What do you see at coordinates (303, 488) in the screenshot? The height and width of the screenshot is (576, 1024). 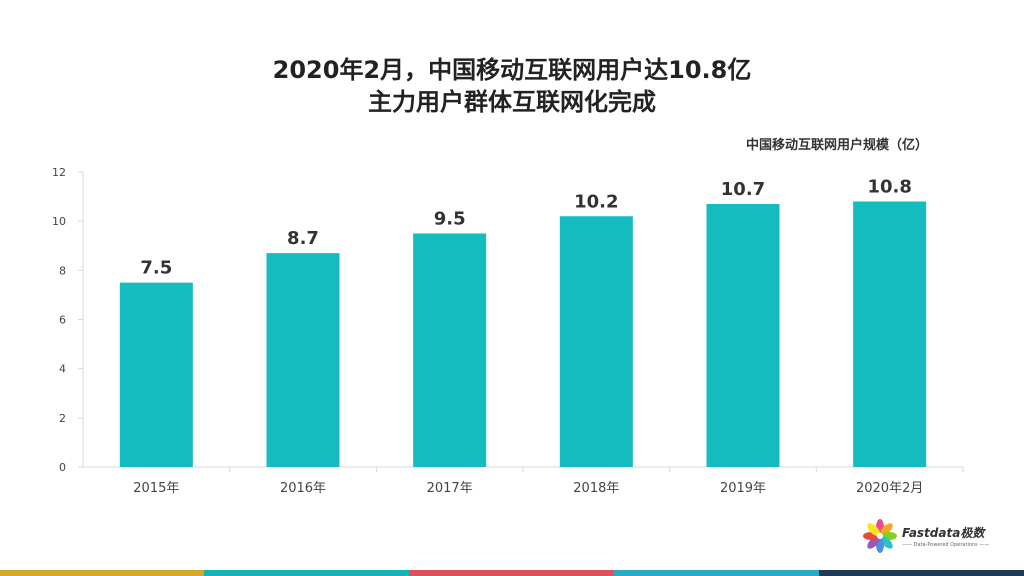 I see `x-tick-label: 2016年` at bounding box center [303, 488].